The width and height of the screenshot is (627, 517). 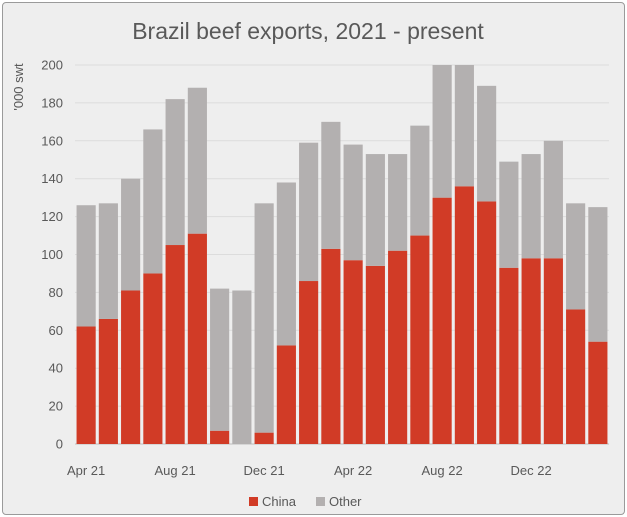 What do you see at coordinates (253, 501) in the screenshot?
I see `legend-swatch-china` at bounding box center [253, 501].